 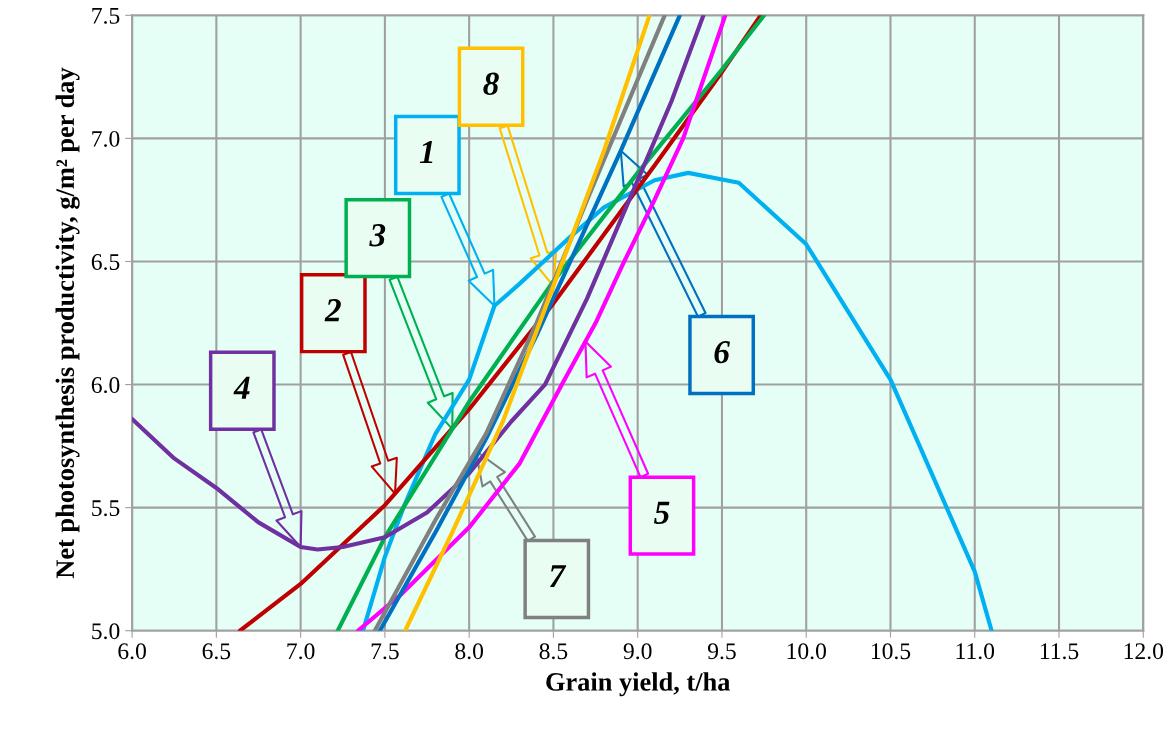 I want to click on text: 5, so click(x=662, y=512).